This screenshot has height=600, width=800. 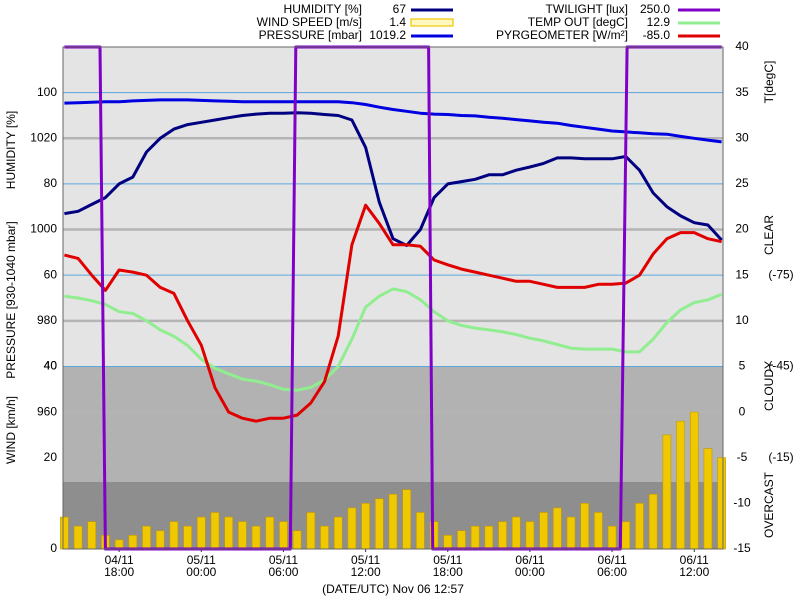 I want to click on legend-value: 1019.2, so click(x=387, y=35).